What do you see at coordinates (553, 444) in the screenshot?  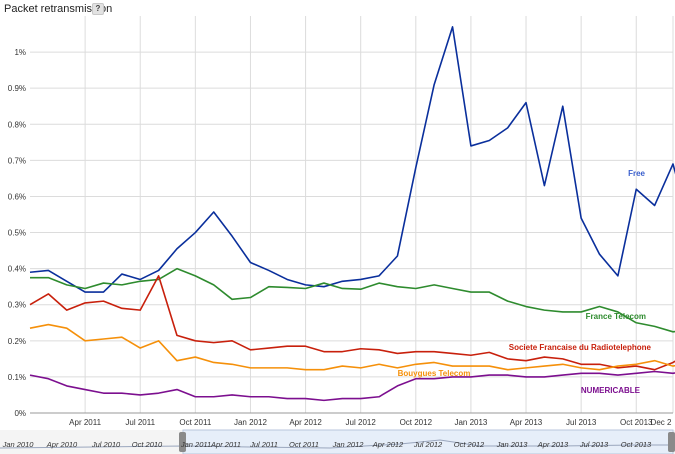 I see `navigator-tick-label: Apr 2013` at bounding box center [553, 444].